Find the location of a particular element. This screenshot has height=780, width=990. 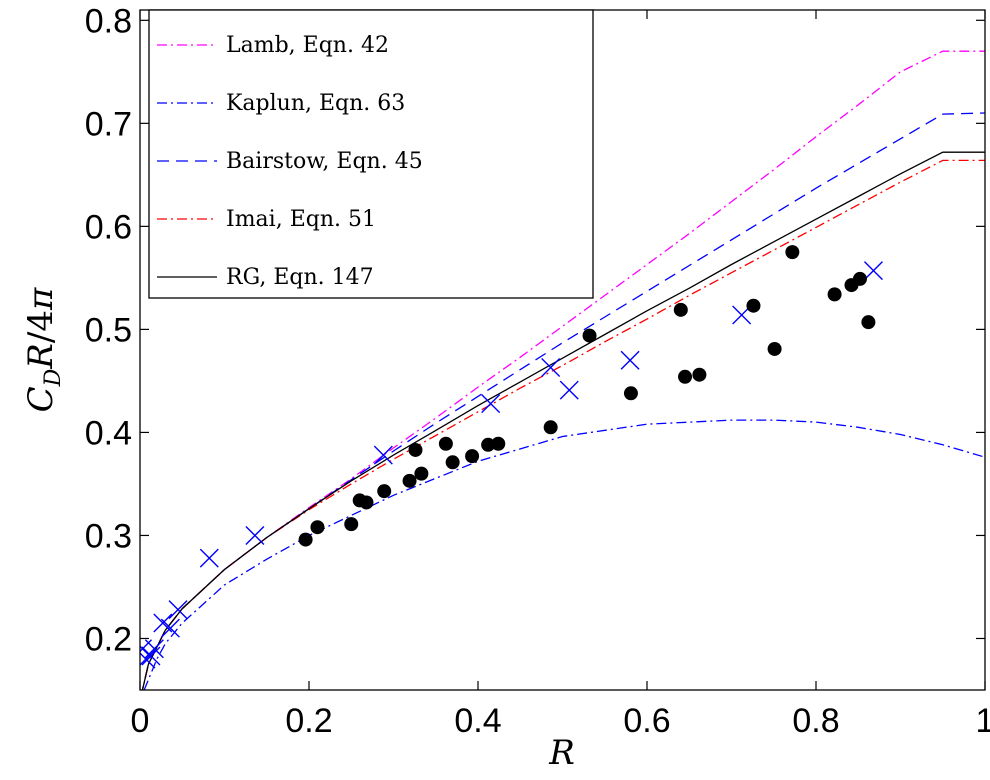

legend-label-1: Lamb, Eqn. 42 is located at coordinates (307, 45).